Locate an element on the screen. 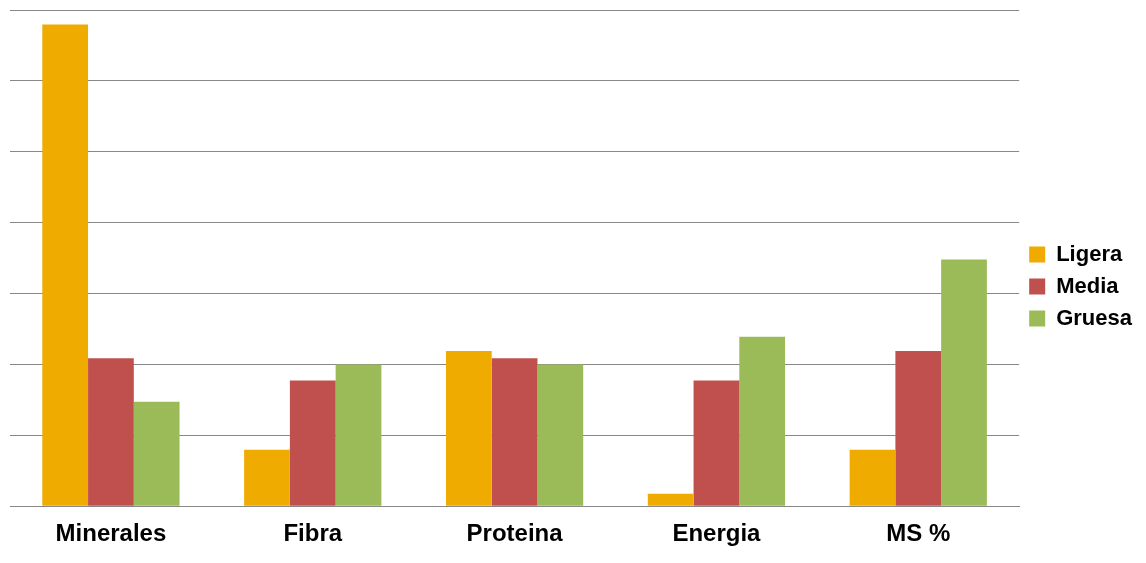 The height and width of the screenshot is (563, 1146). legend-label: Media is located at coordinates (1088, 285).